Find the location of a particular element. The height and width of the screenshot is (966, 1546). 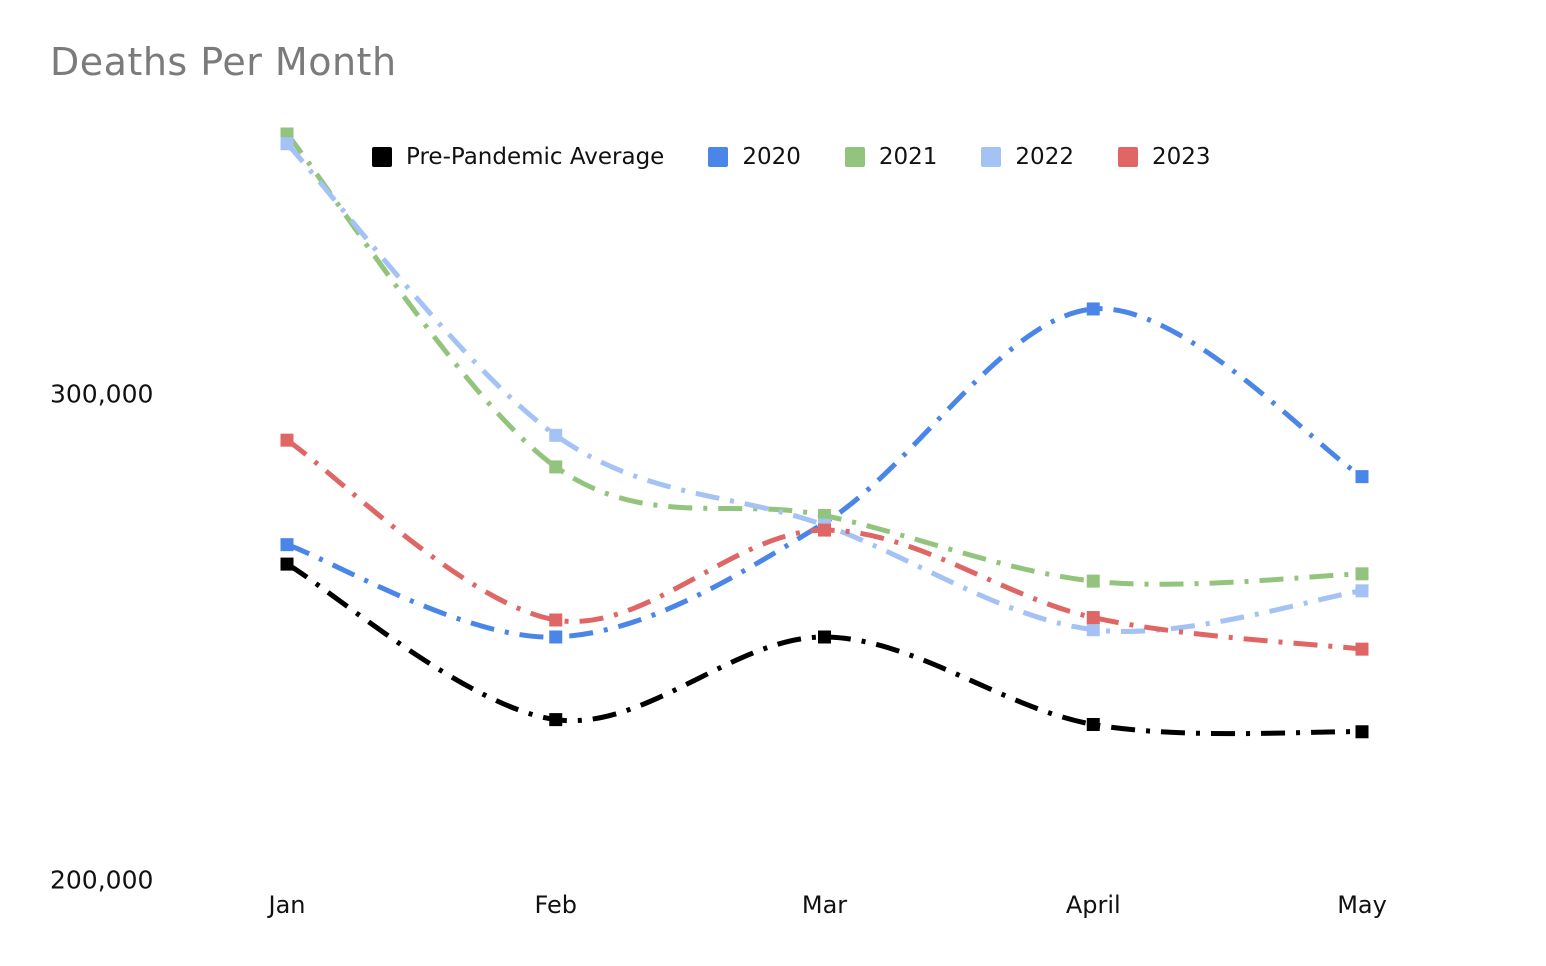

legend-item-2020: 2020 is located at coordinates (754, 157).